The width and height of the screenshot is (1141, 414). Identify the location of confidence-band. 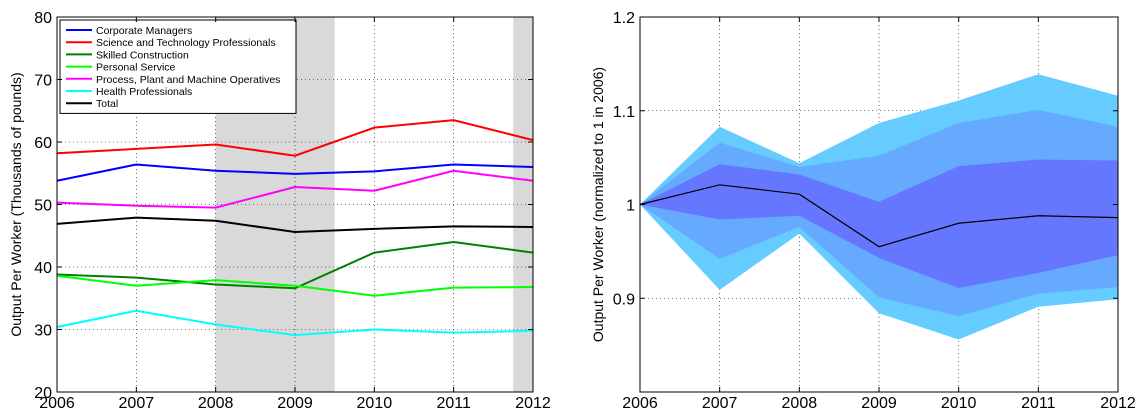
(879, 223).